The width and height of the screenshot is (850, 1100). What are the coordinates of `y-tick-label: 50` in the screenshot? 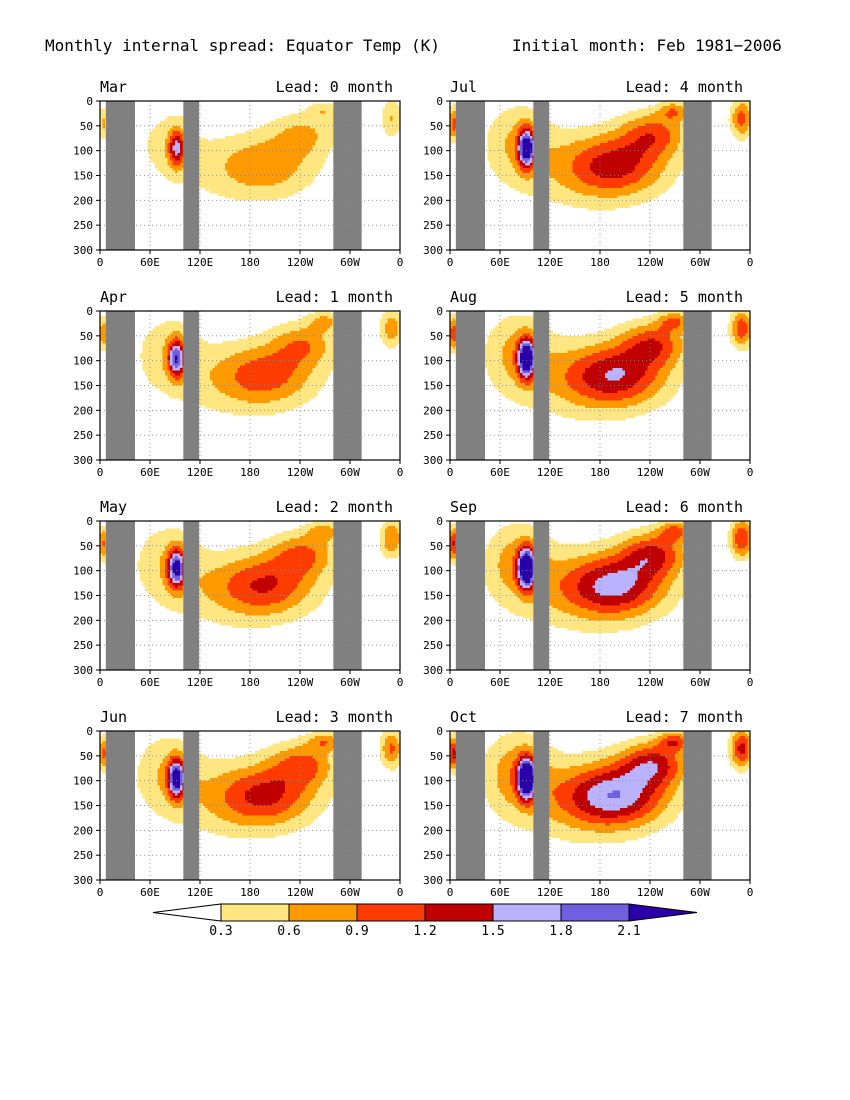 It's located at (86, 336).